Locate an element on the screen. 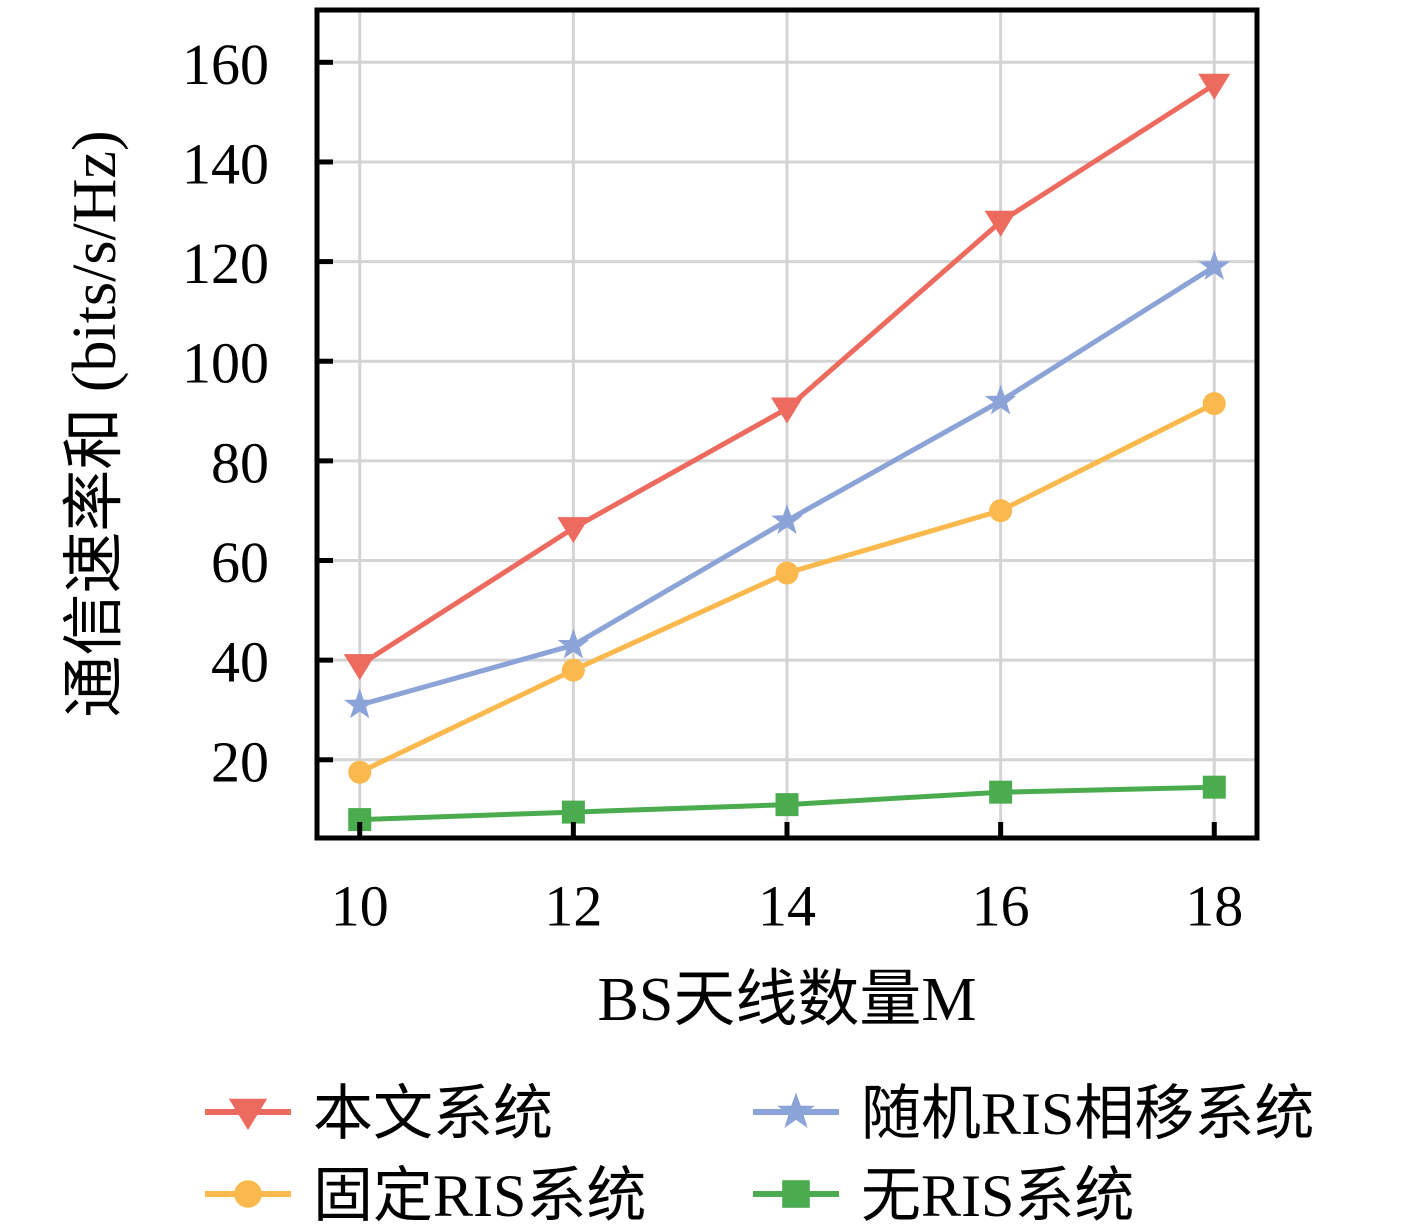 This screenshot has height=1228, width=1417. x-tick-label: 14 is located at coordinates (787, 906).